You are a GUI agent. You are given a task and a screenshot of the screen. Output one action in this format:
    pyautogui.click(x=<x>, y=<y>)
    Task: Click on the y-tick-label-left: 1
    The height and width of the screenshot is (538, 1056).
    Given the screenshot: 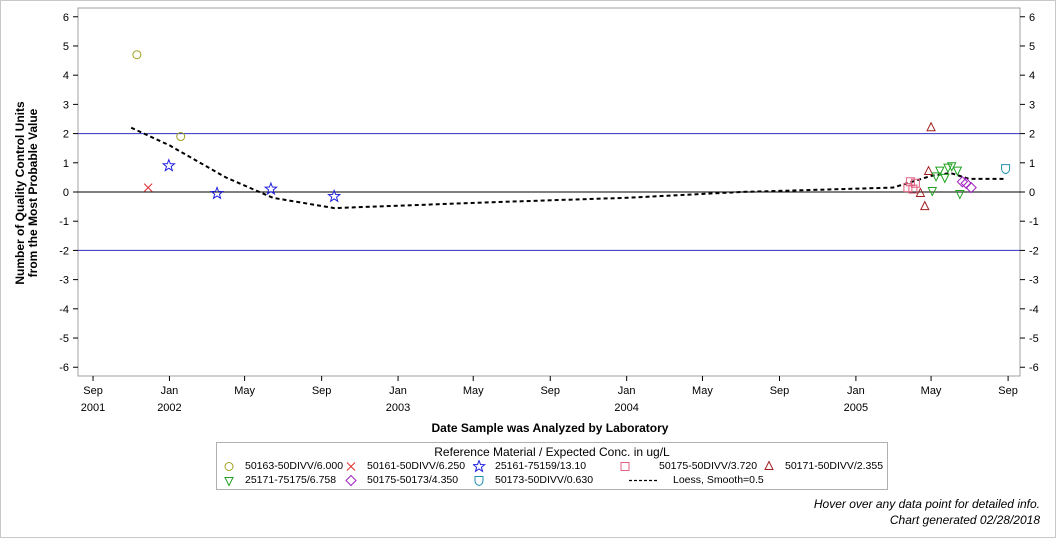 What is the action you would take?
    pyautogui.click(x=66, y=164)
    